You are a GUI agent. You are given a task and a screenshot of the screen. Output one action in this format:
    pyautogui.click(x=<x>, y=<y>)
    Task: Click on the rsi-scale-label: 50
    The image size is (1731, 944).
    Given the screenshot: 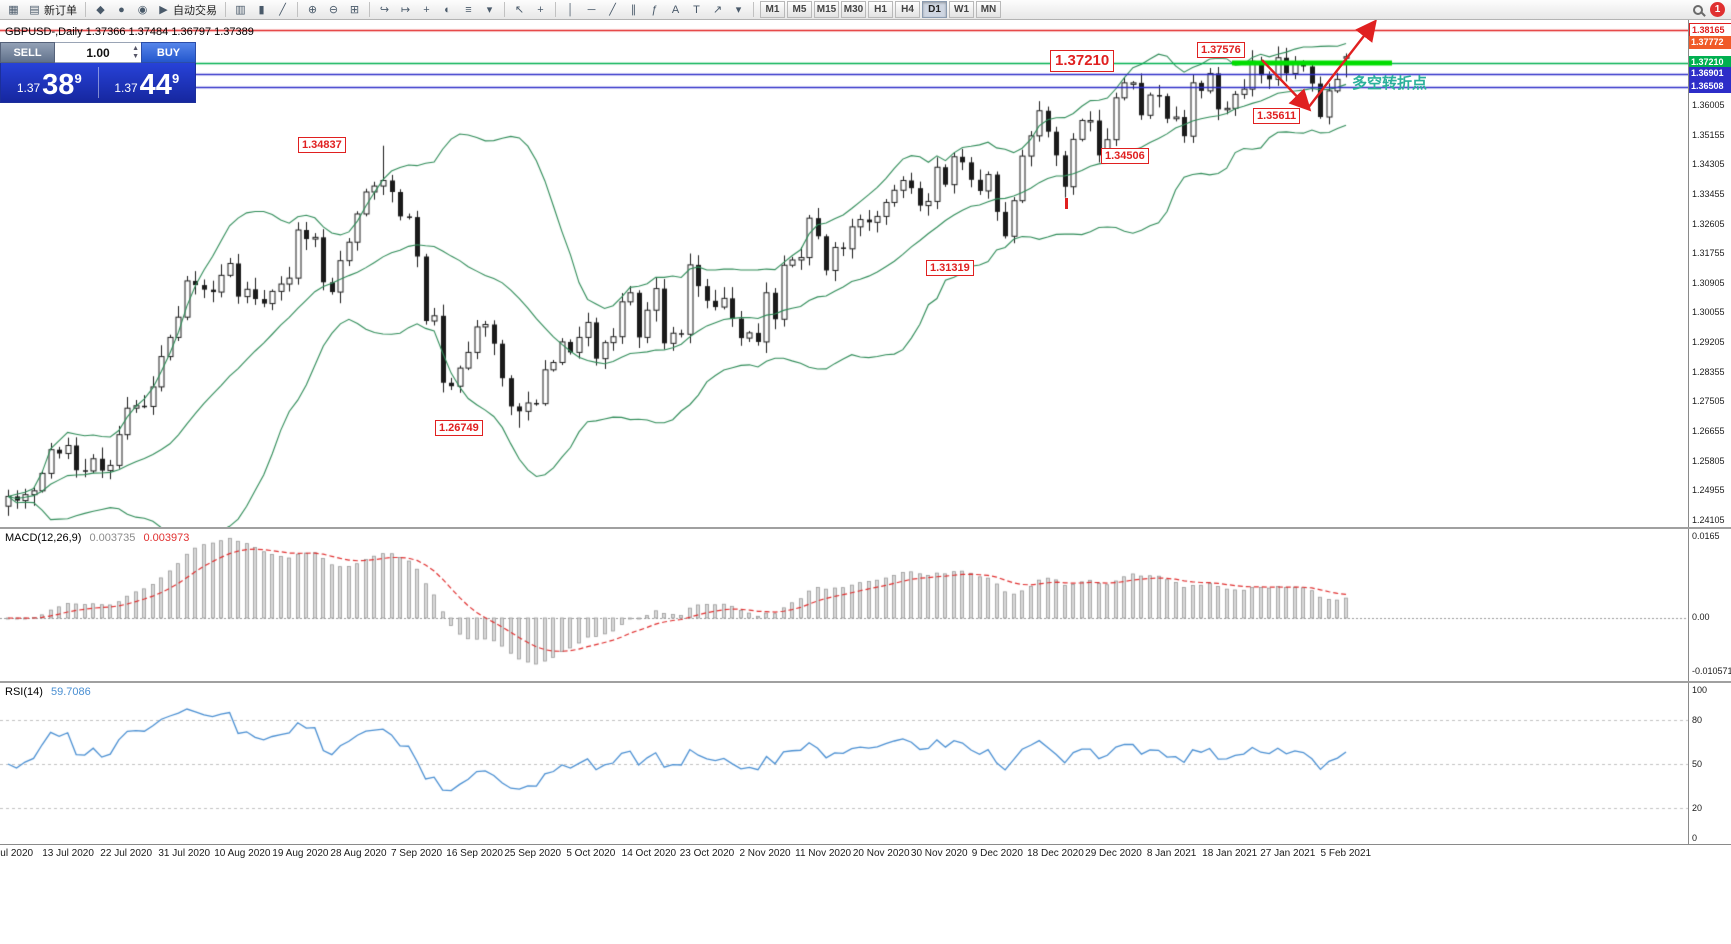 What is the action you would take?
    pyautogui.click(x=1697, y=764)
    